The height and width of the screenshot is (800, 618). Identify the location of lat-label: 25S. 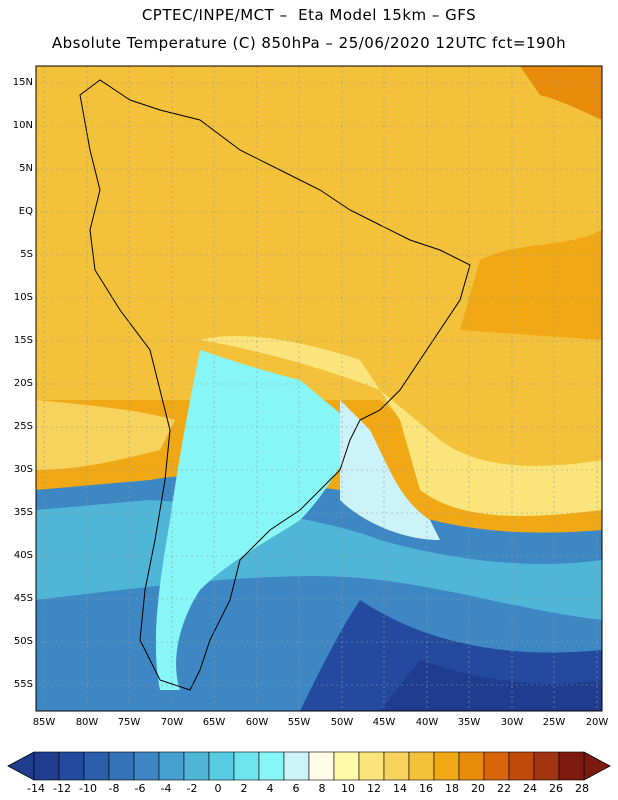
(23, 426).